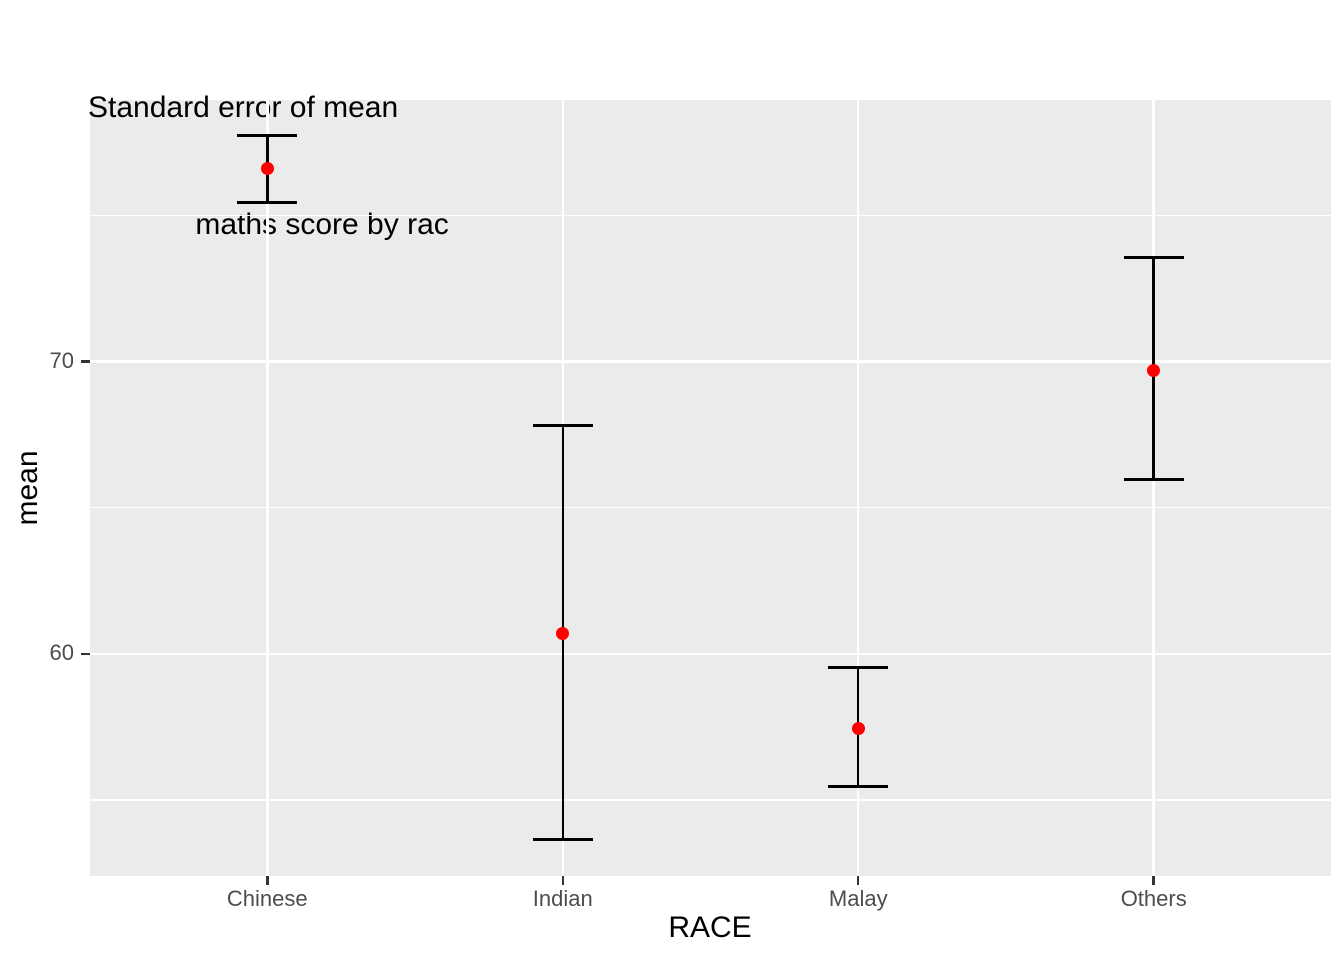 The height and width of the screenshot is (960, 1344). I want to click on y-tick-label: 60, so click(61, 652).